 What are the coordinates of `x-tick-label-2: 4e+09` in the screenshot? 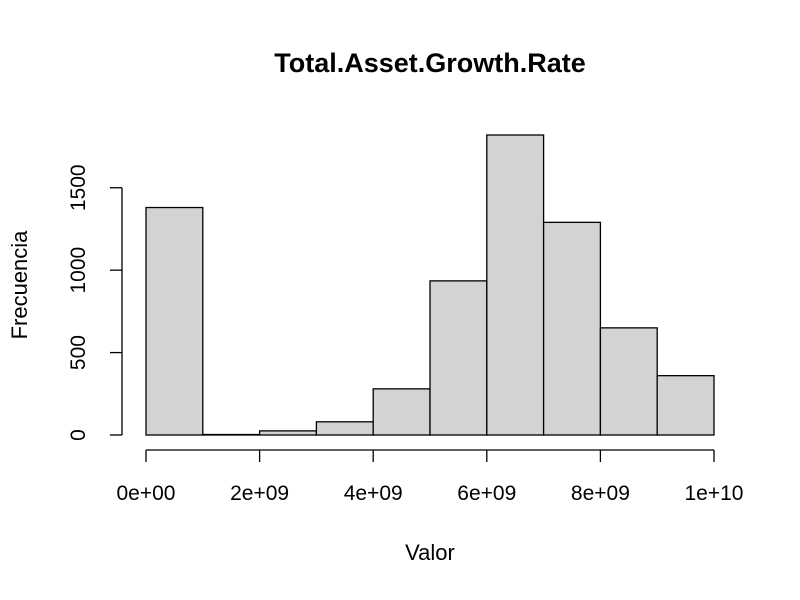 It's located at (373, 493).